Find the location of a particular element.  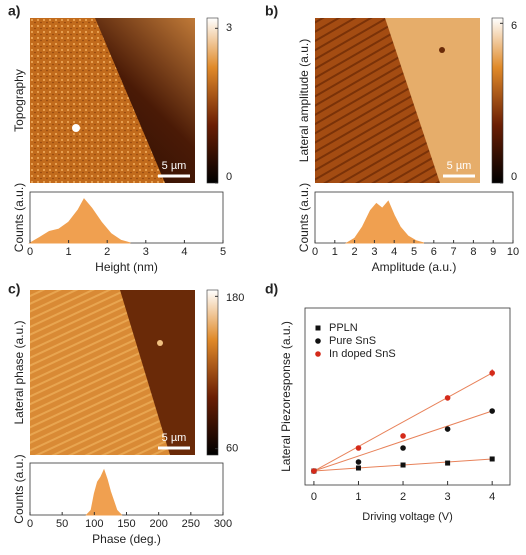

x-tick-label: 50 is located at coordinates (62, 524).